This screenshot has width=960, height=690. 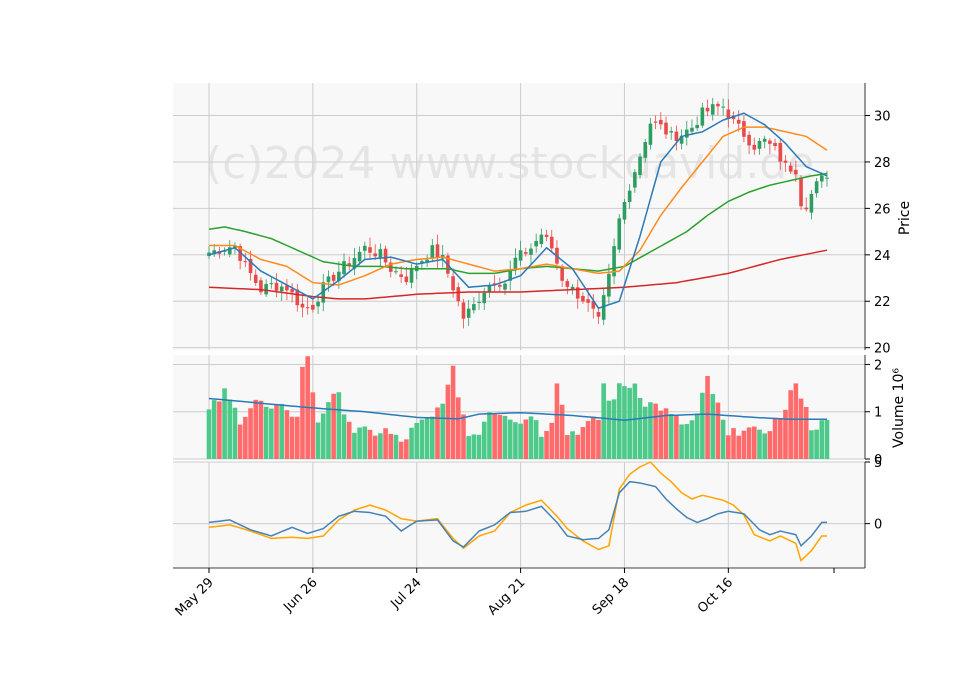 I want to click on volume-tick-label-1: 1, so click(x=878, y=413).